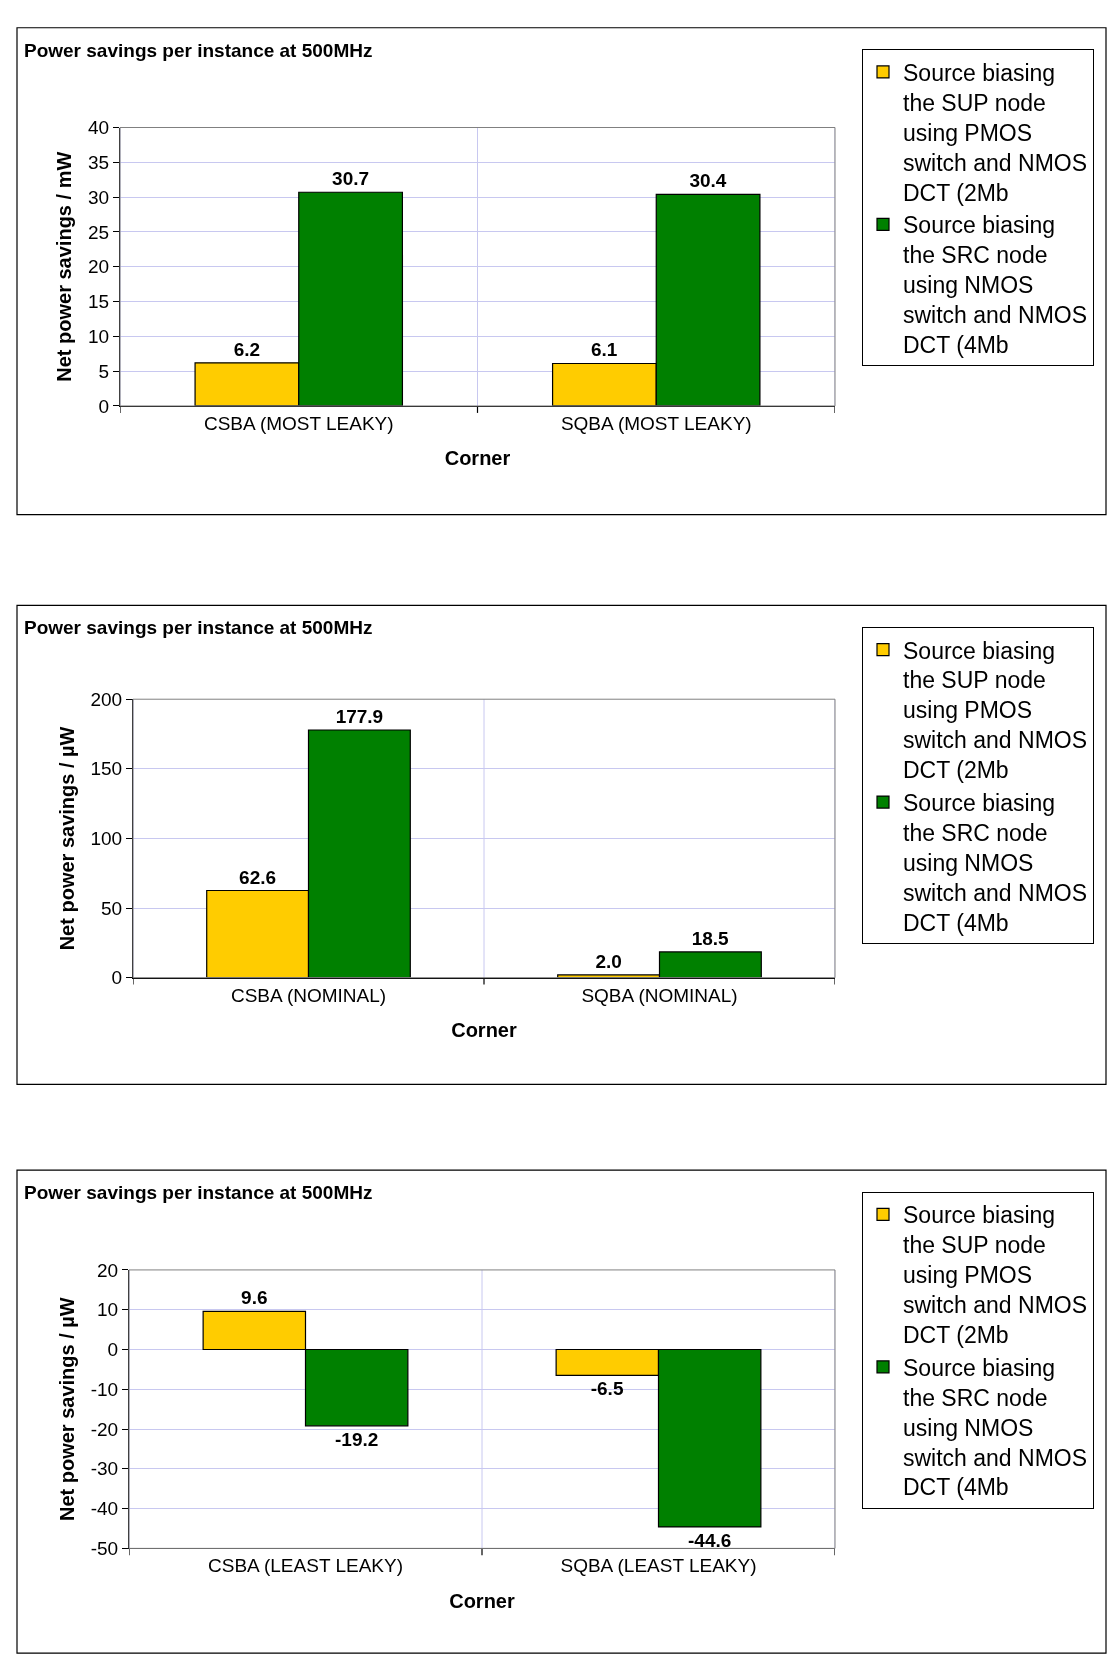 The image size is (1112, 1668). What do you see at coordinates (656, 423) in the screenshot?
I see `x-tick-label: SQBA (MOST LEAKY)` at bounding box center [656, 423].